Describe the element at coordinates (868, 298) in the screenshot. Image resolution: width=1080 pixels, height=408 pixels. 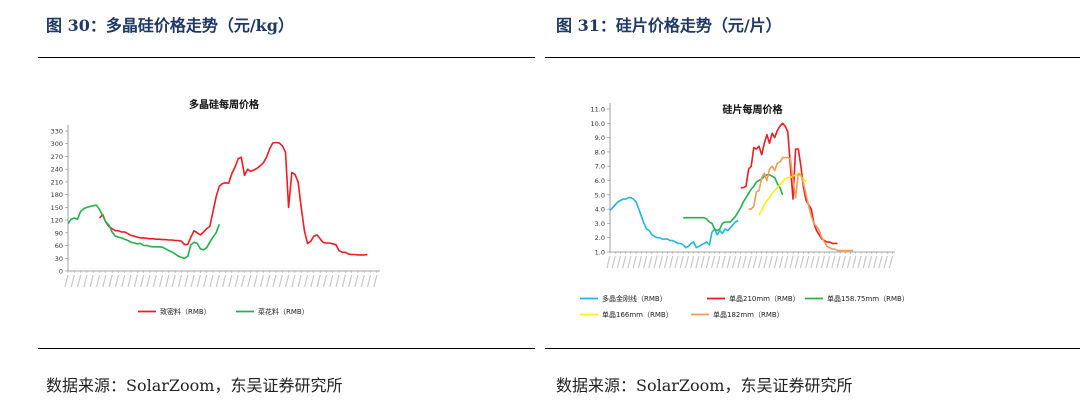
I see `legend-label-2: 单晶158.75mm（RMB）` at that location.